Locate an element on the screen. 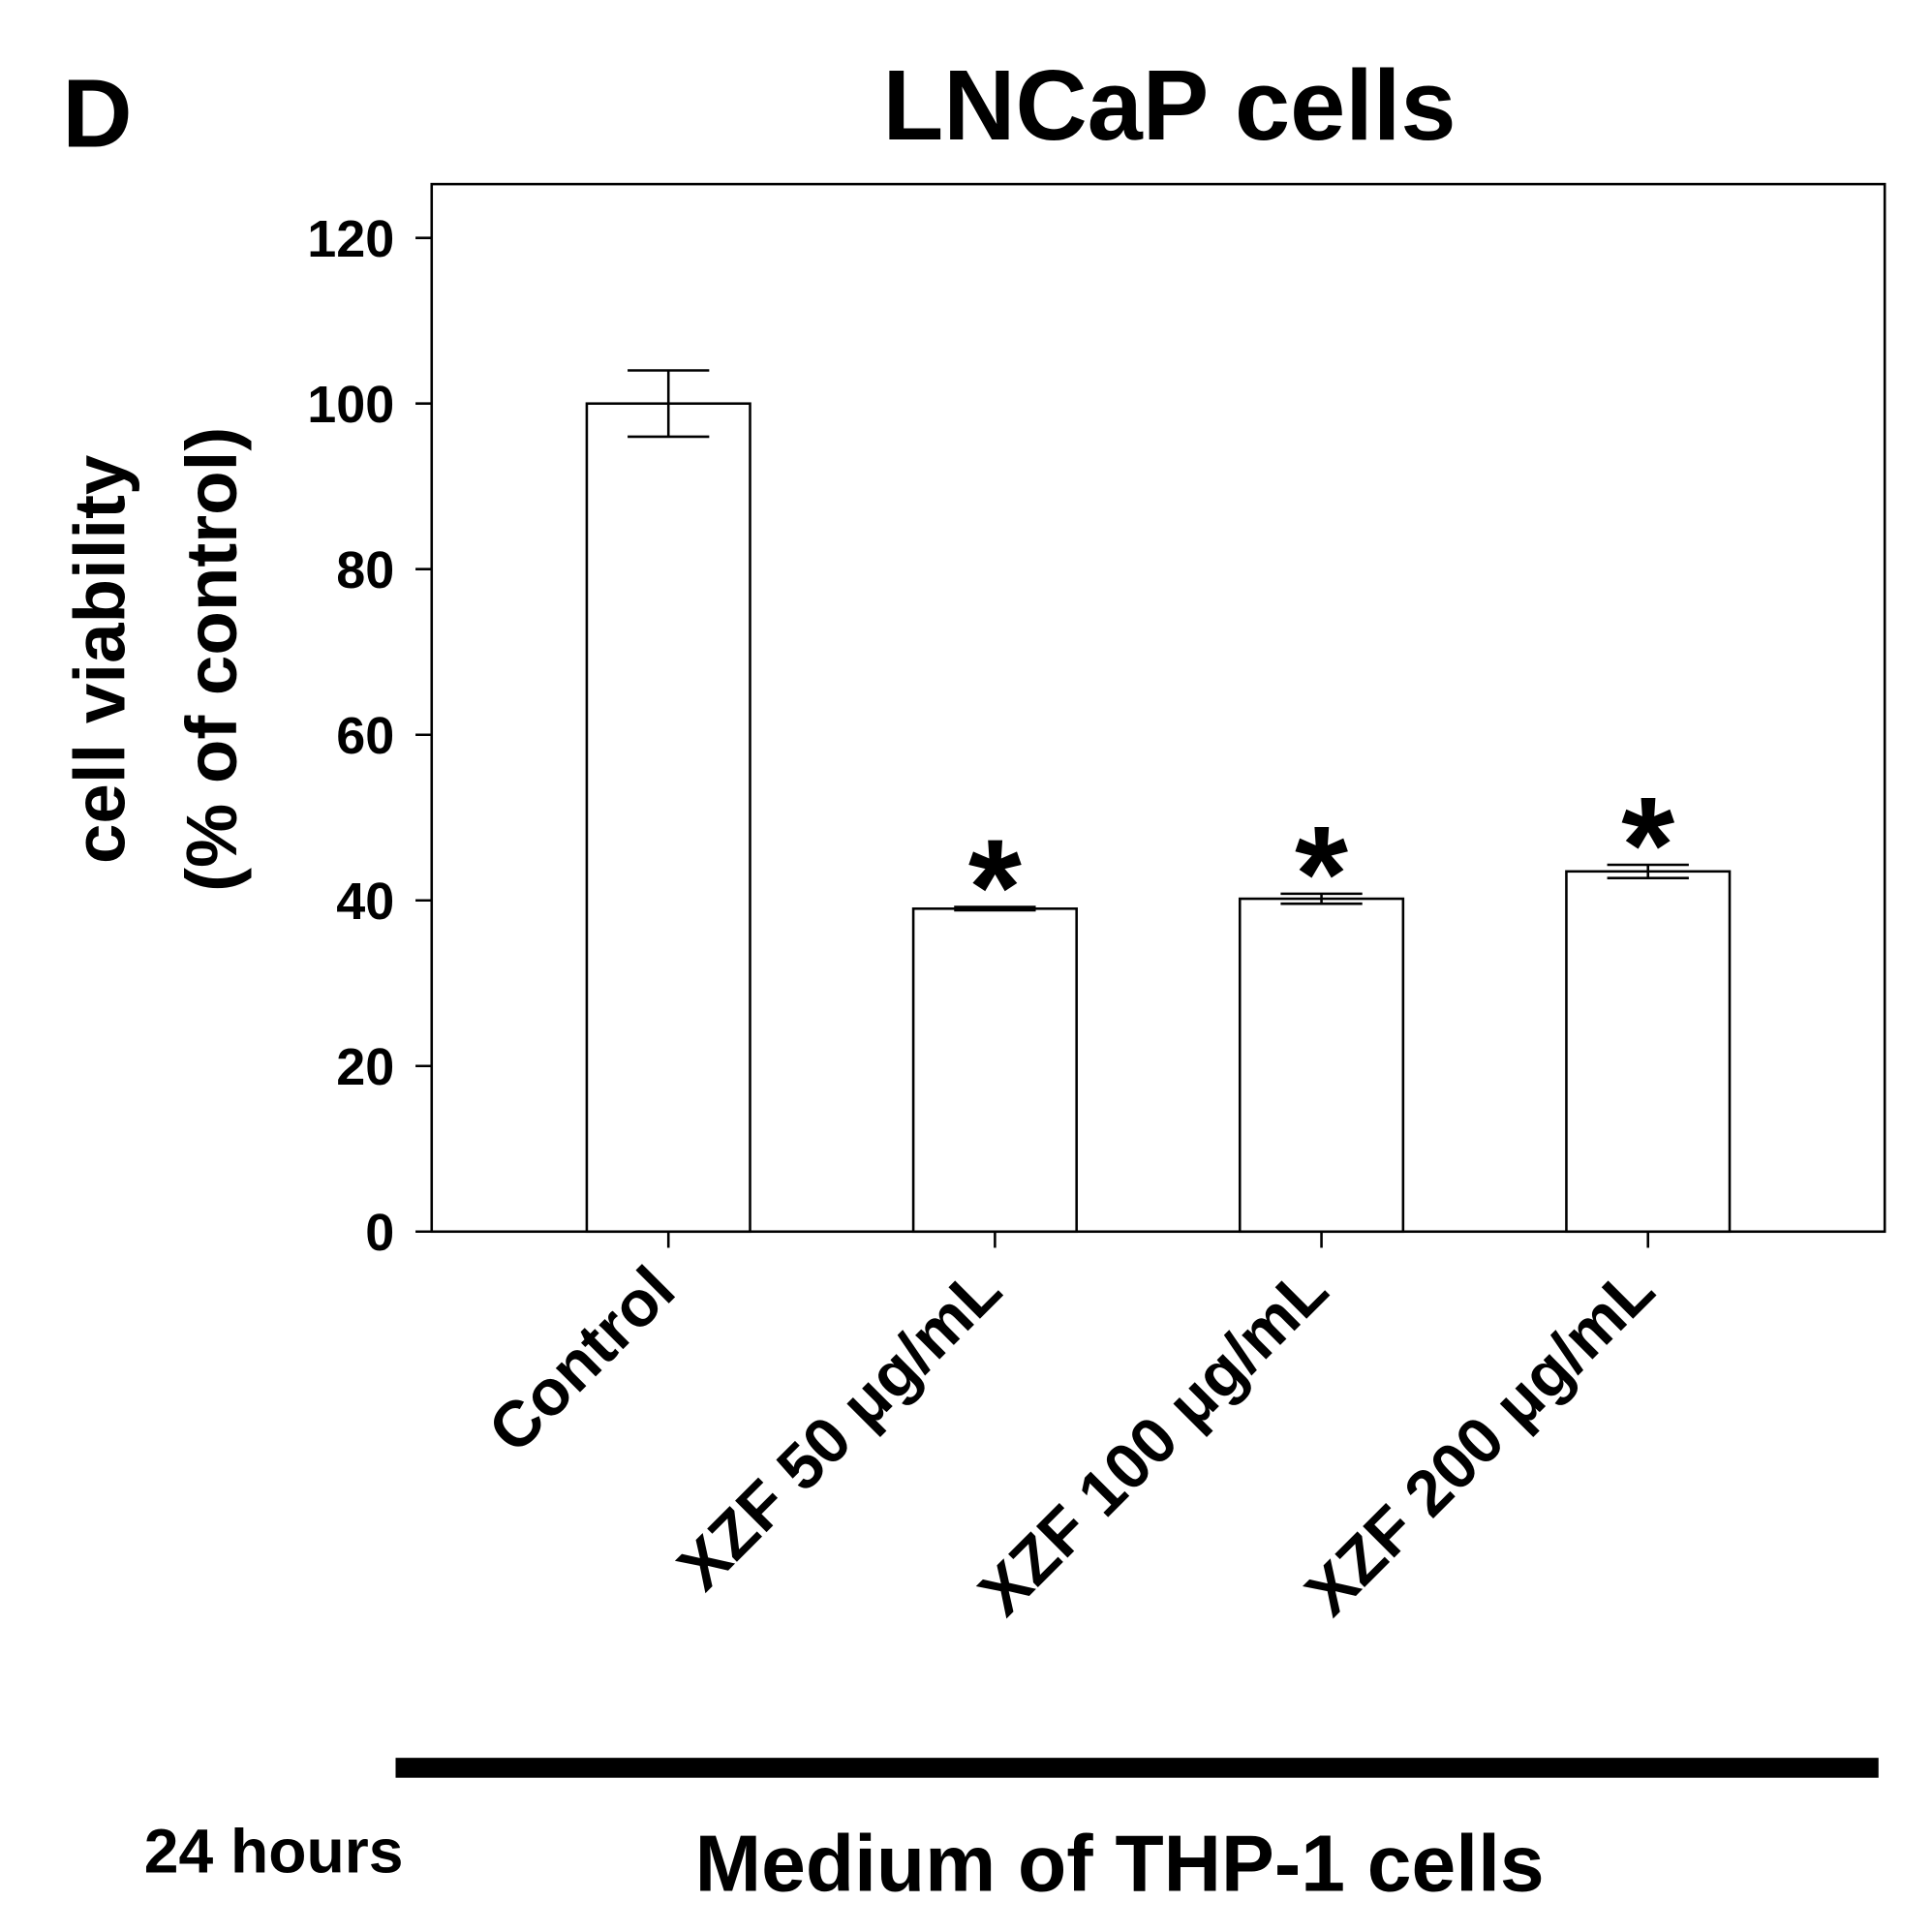 Image resolution: width=1932 pixels, height=1932 pixels. chart-title: LNCaP cells is located at coordinates (1169, 105).